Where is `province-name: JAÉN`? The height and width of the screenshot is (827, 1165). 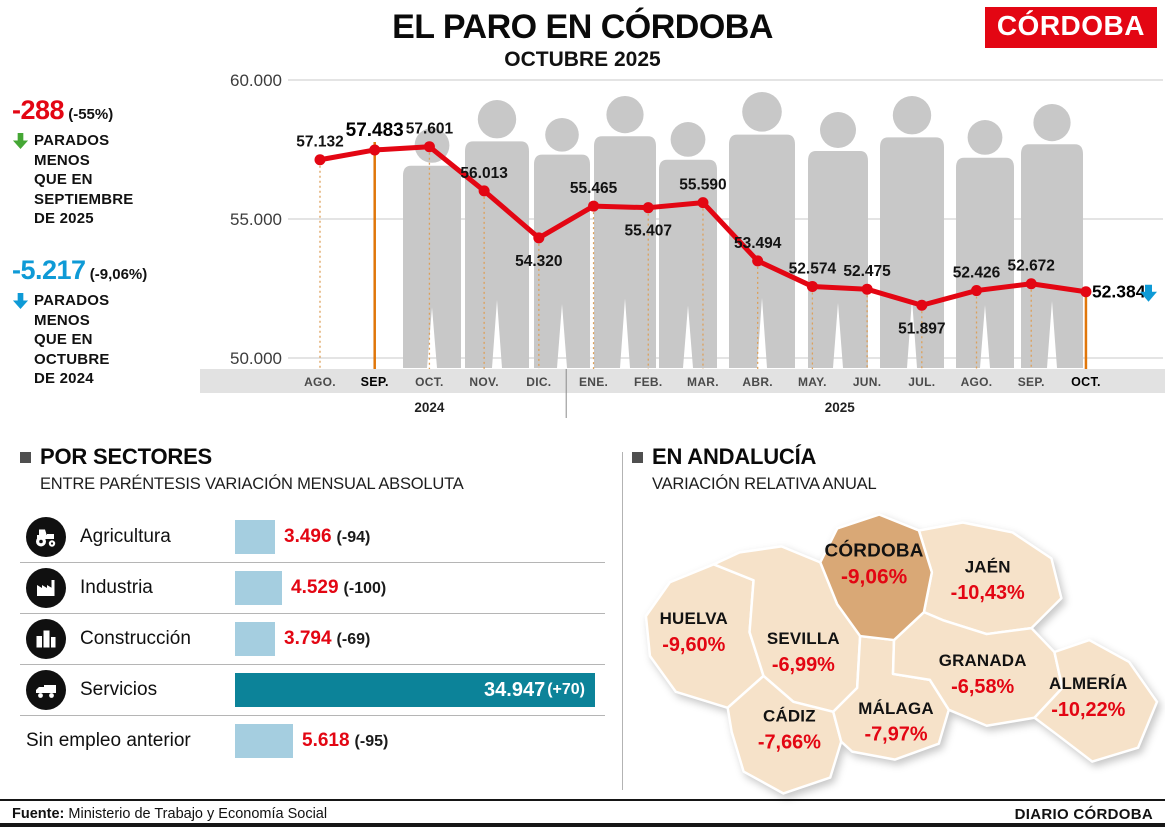 province-name: JAÉN is located at coordinates (988, 566).